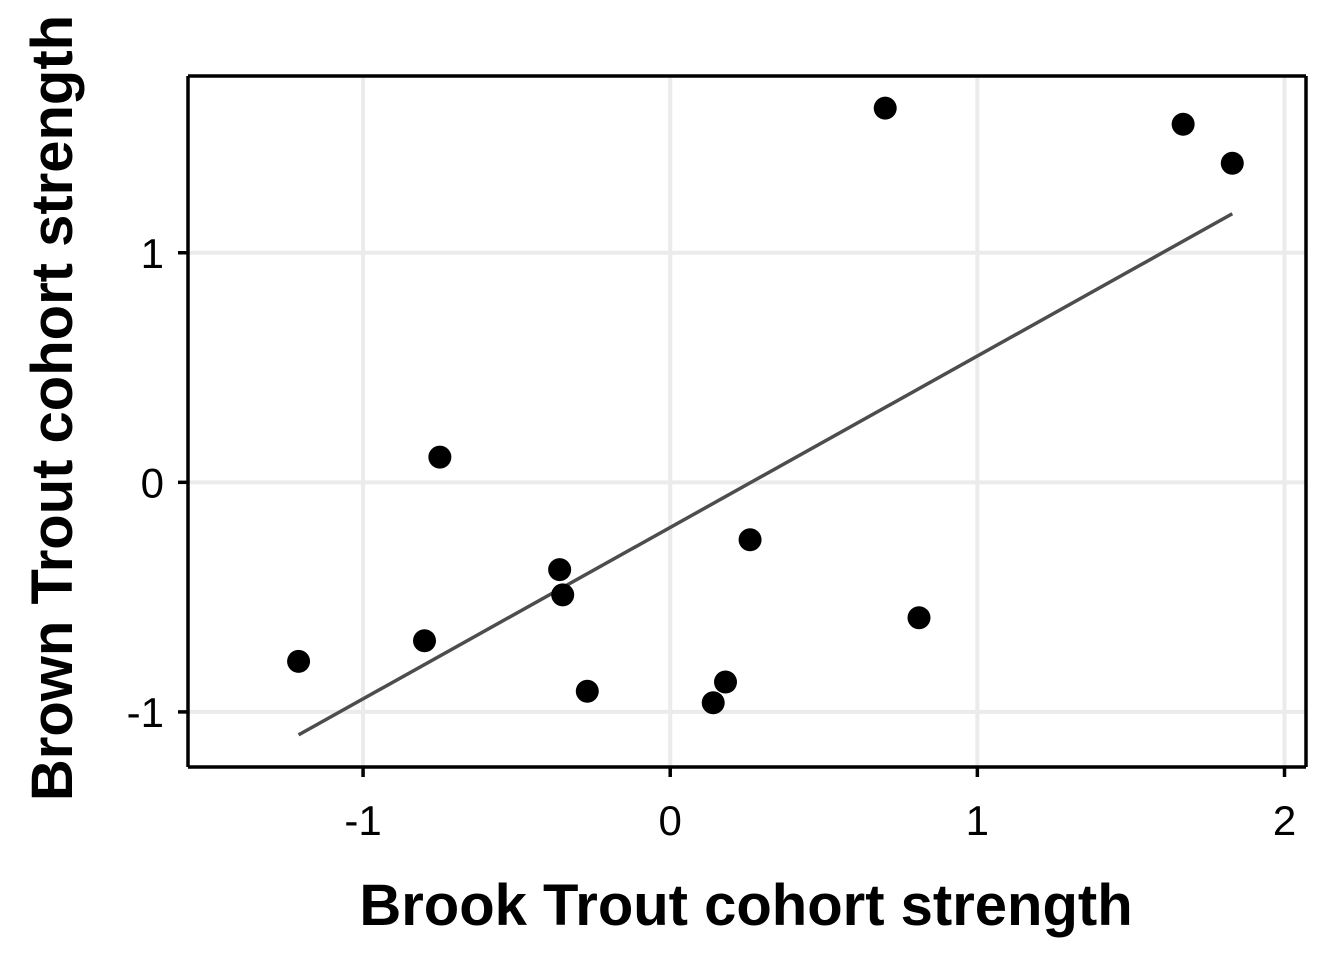  Describe the element at coordinates (152, 482) in the screenshot. I see `y-tick-label: 0` at that location.